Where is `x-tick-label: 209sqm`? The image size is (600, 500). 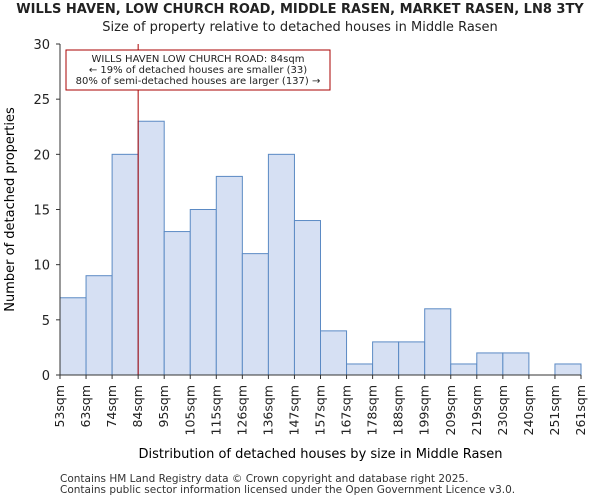
x-tick-label: 209sqm is located at coordinates (450, 410).